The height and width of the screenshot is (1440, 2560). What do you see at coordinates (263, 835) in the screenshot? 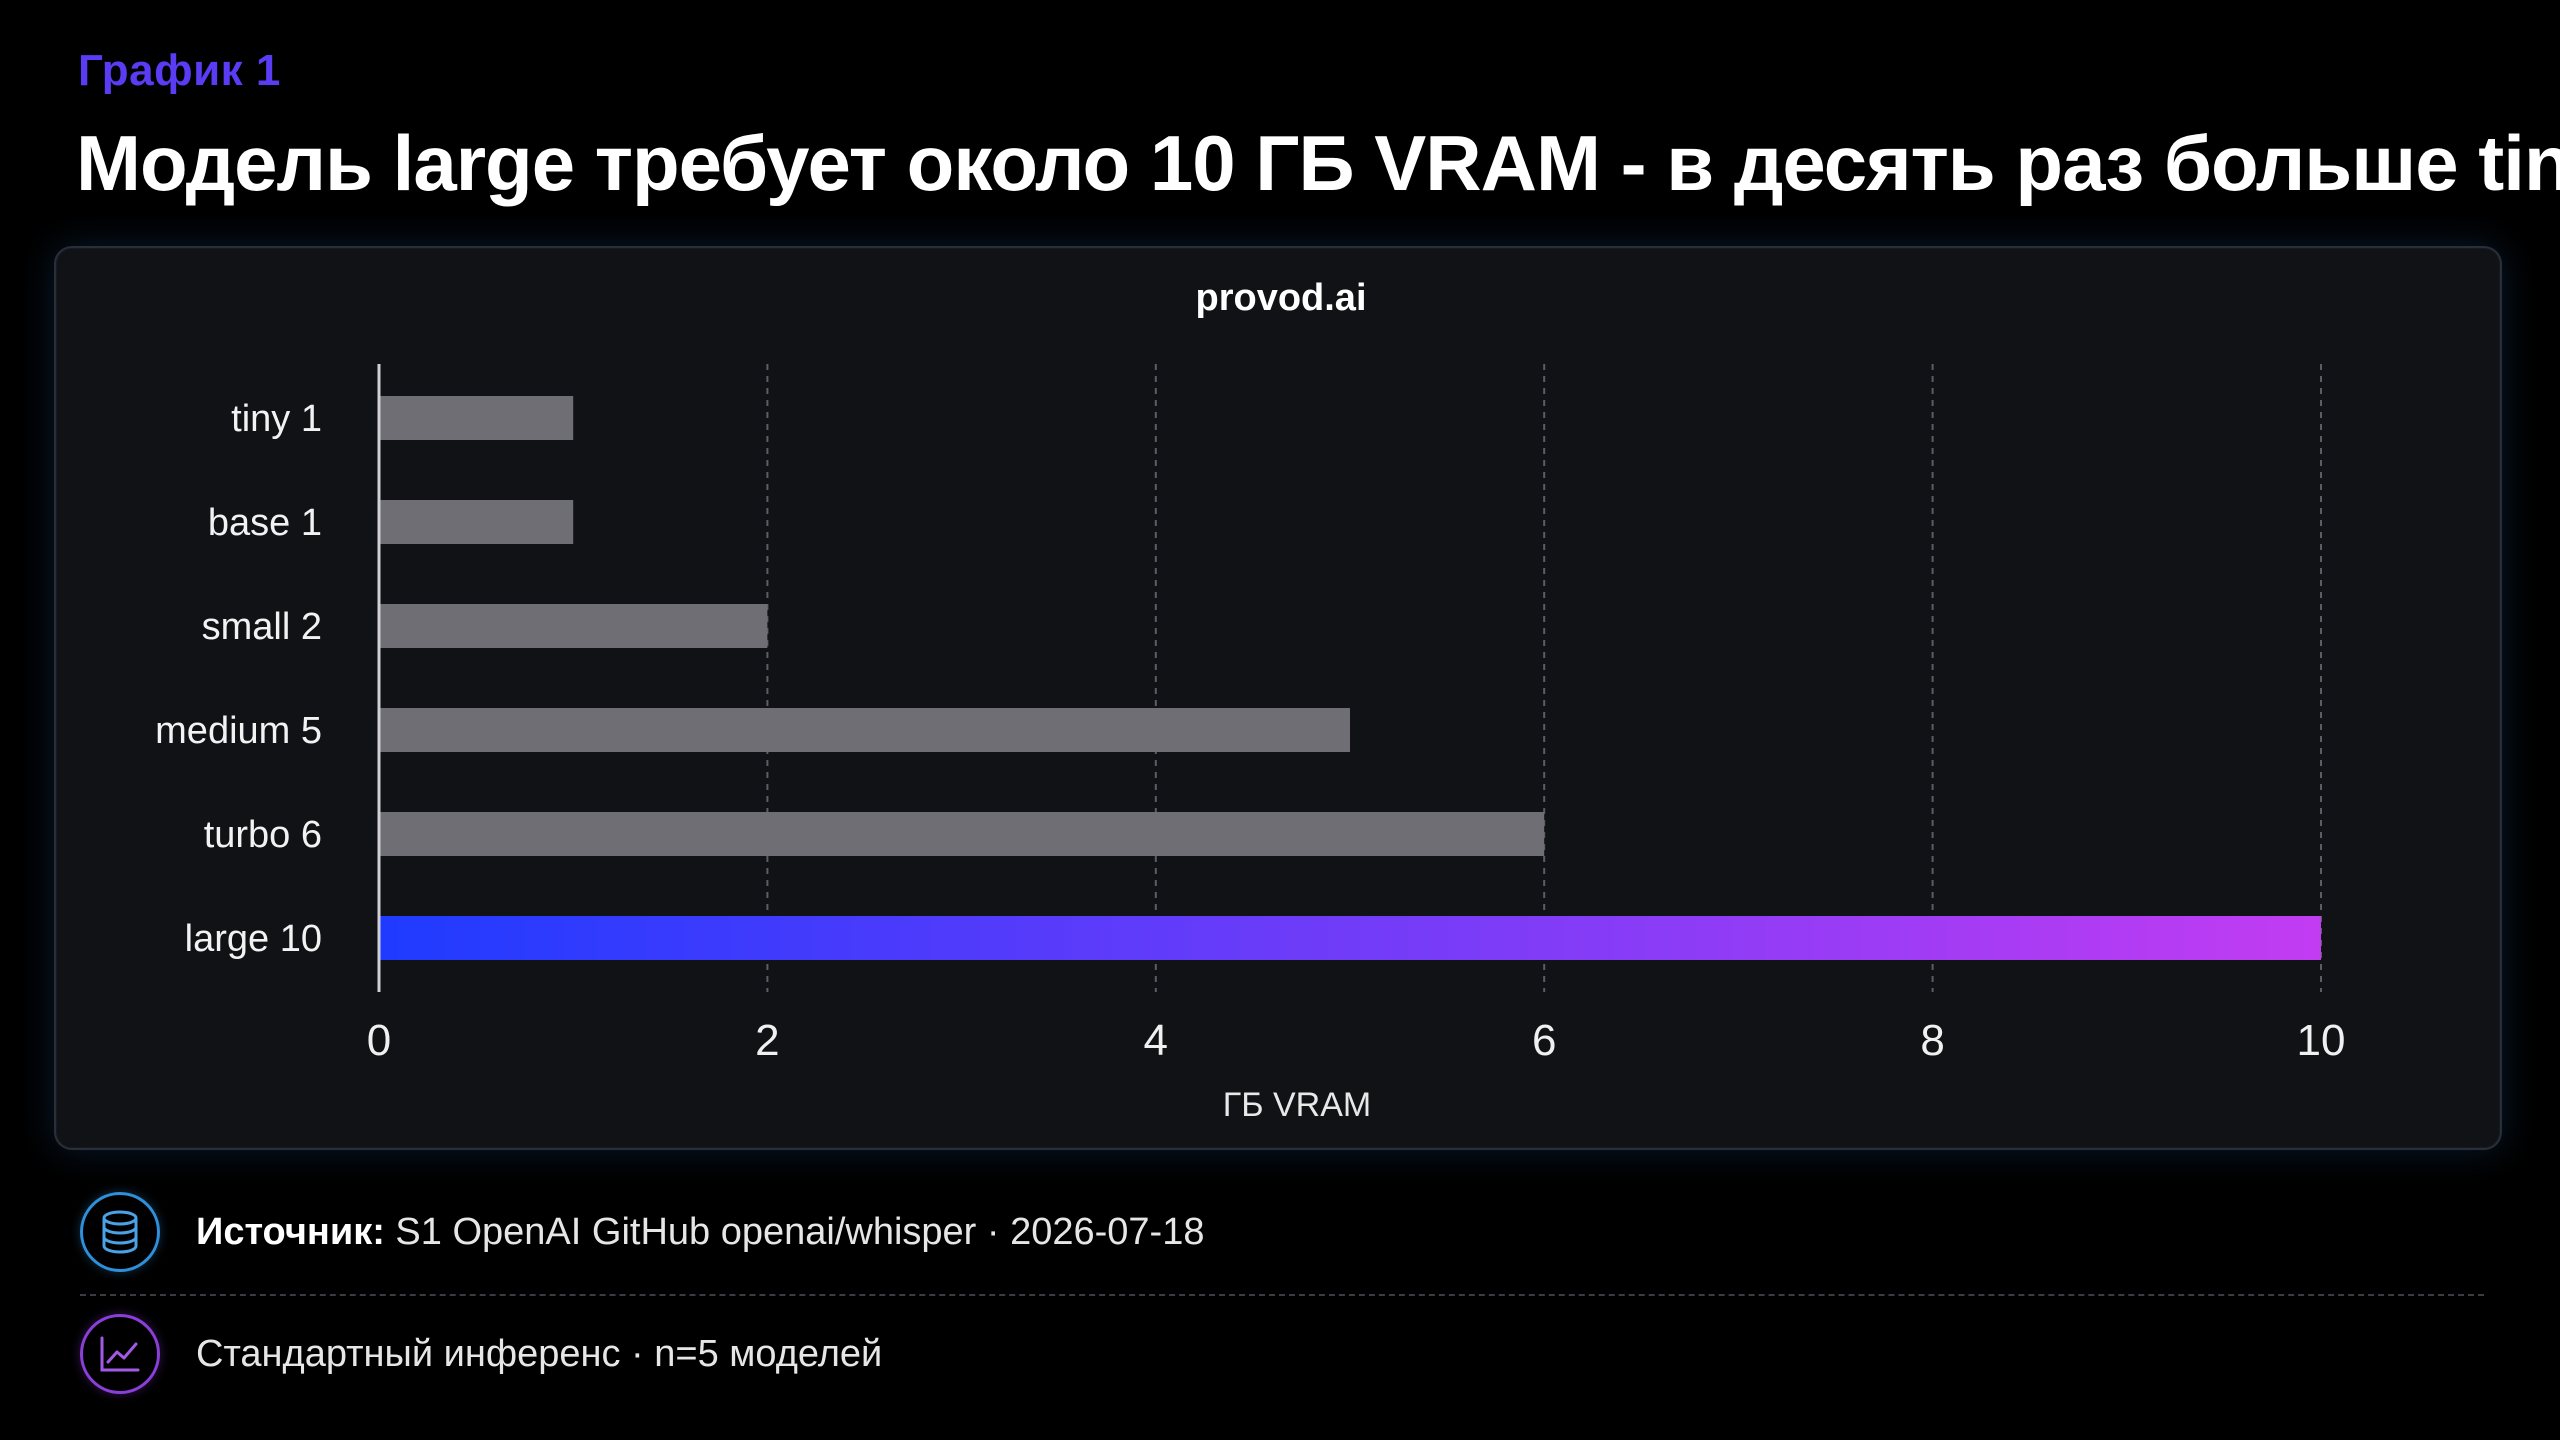
I see `y-category-label: turbo 6` at bounding box center [263, 835].